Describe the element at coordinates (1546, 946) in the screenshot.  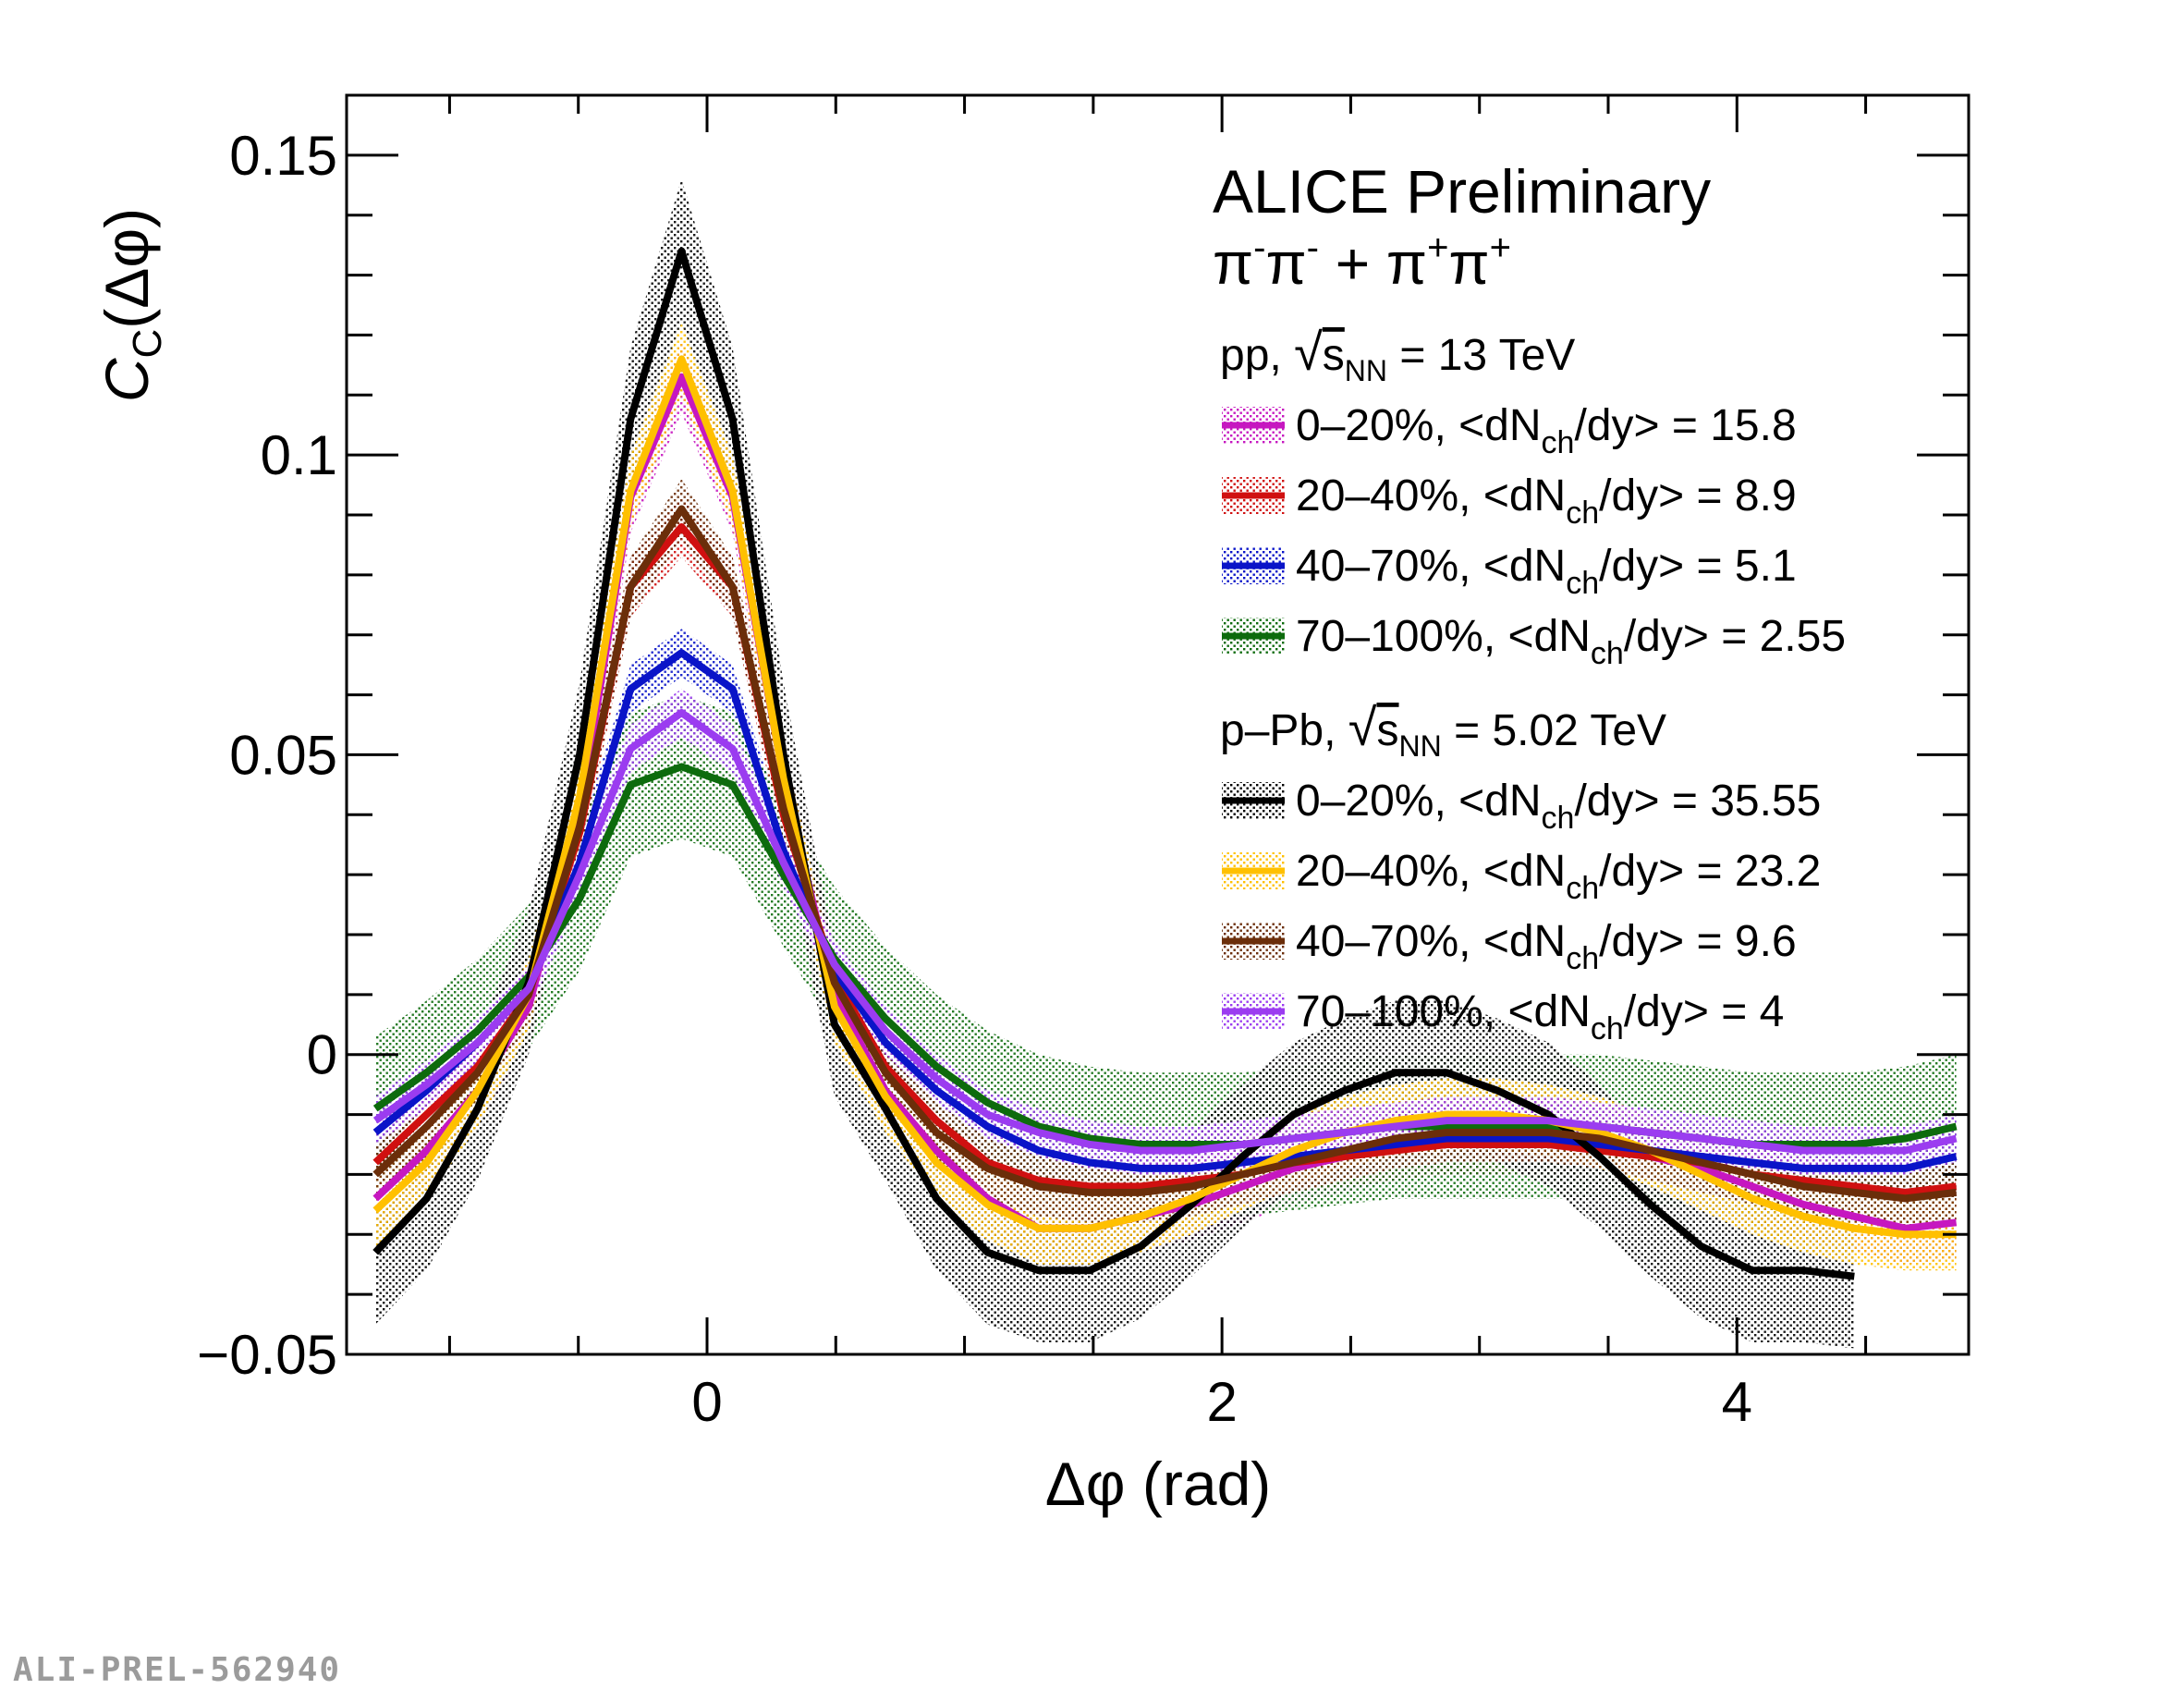
I see `legend-entry-label: 40–70%, <dNch/dy> = 9.6` at that location.